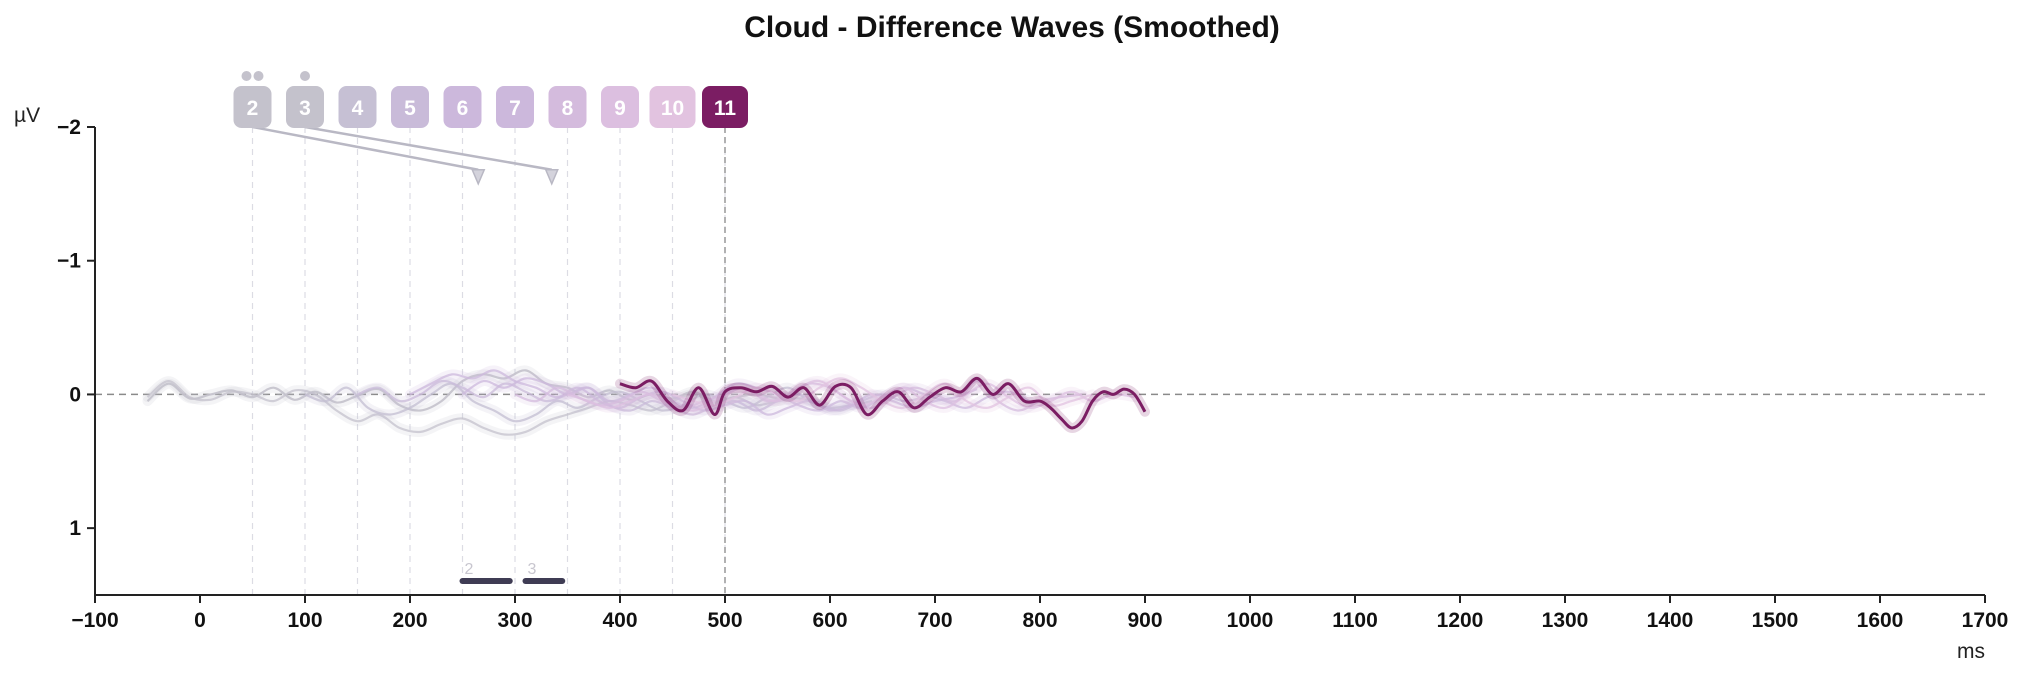 Image resolution: width=2025 pixels, height=675 pixels. Describe the element at coordinates (75, 394) in the screenshot. I see `y-tick-label: 0` at that location.